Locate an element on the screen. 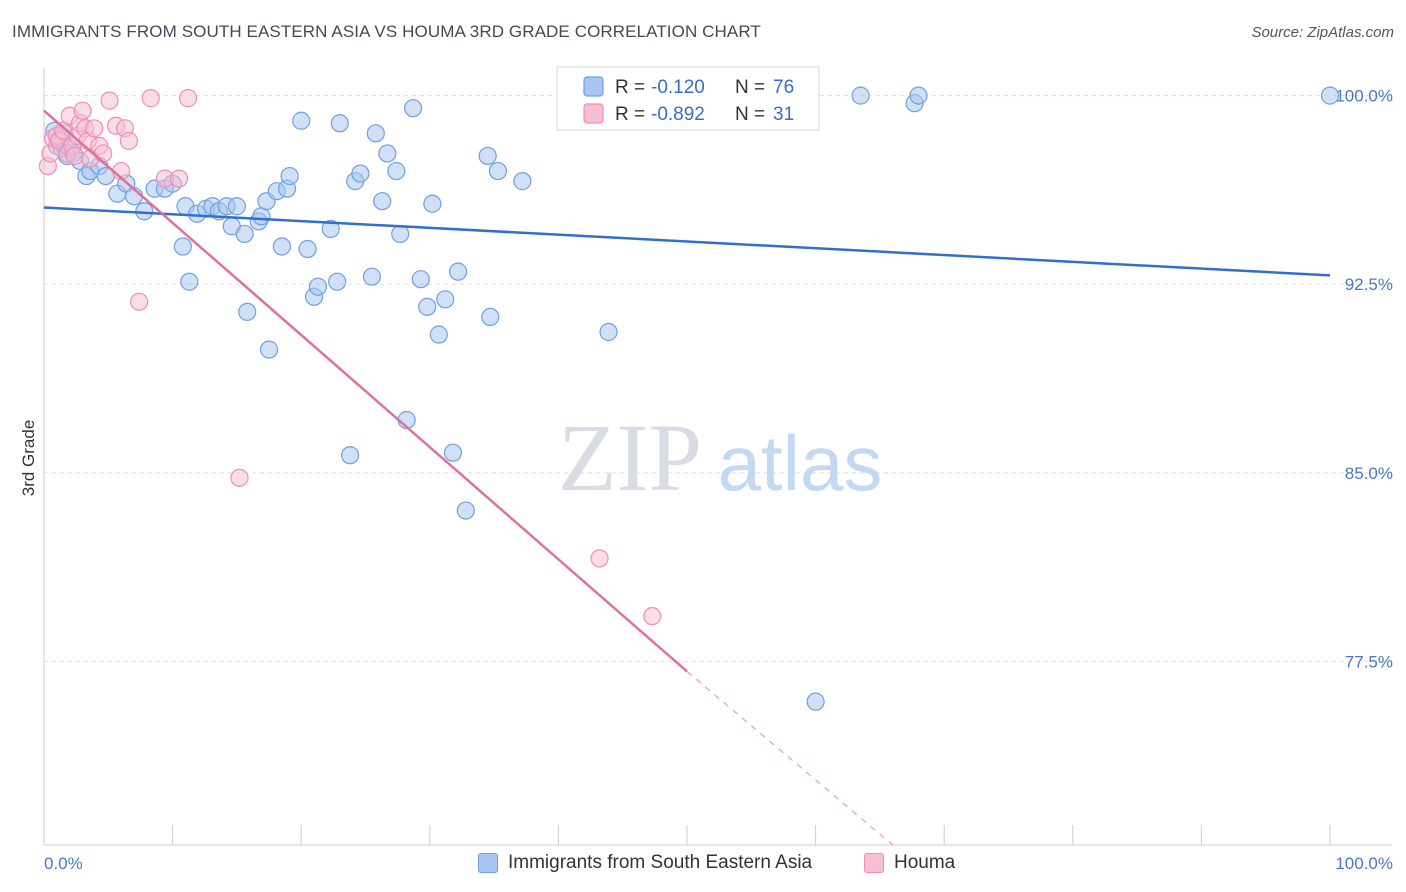 The height and width of the screenshot is (892, 1406). legend-item-houma: Houma is located at coordinates (909, 863).